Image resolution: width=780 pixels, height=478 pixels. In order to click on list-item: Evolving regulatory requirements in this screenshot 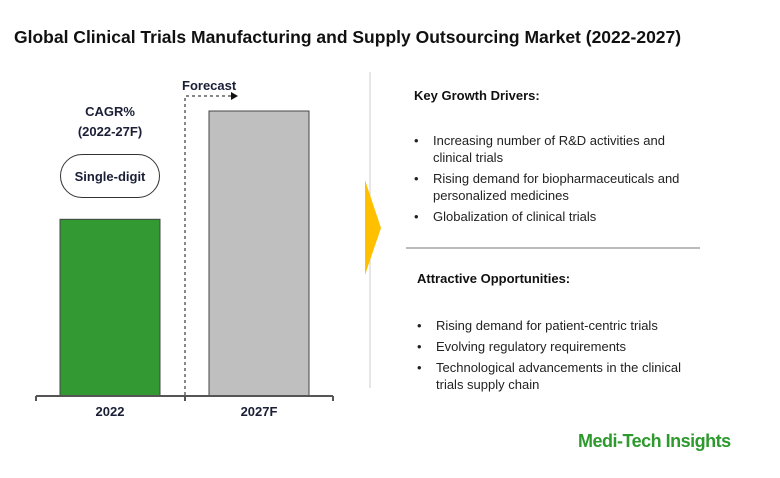, I will do `click(561, 346)`.